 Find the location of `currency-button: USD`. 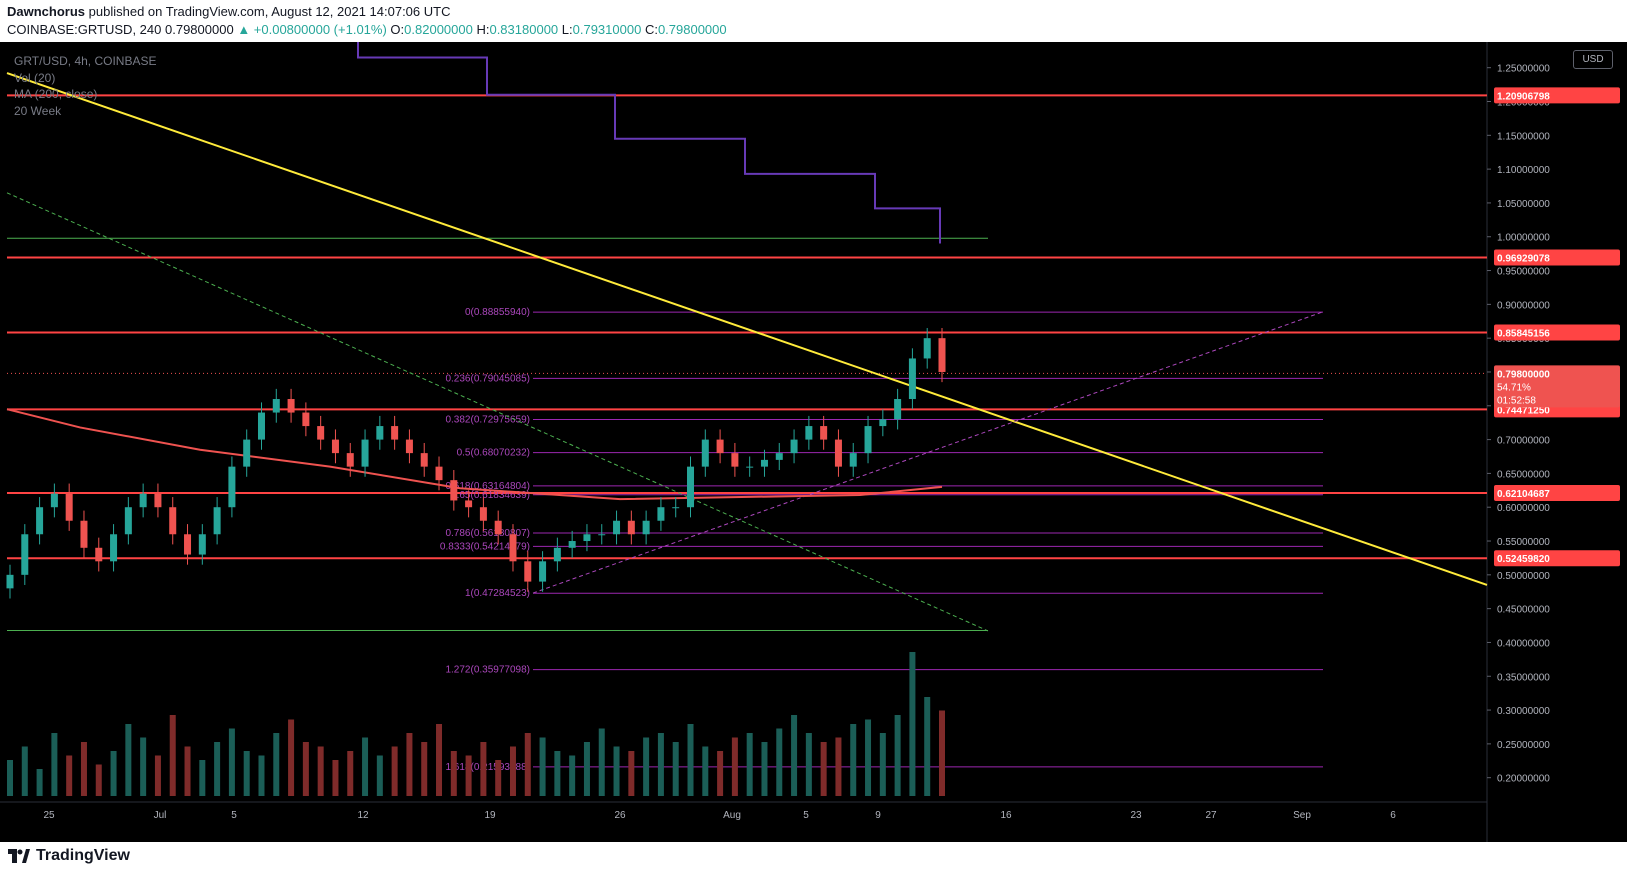

currency-button: USD is located at coordinates (1593, 59).